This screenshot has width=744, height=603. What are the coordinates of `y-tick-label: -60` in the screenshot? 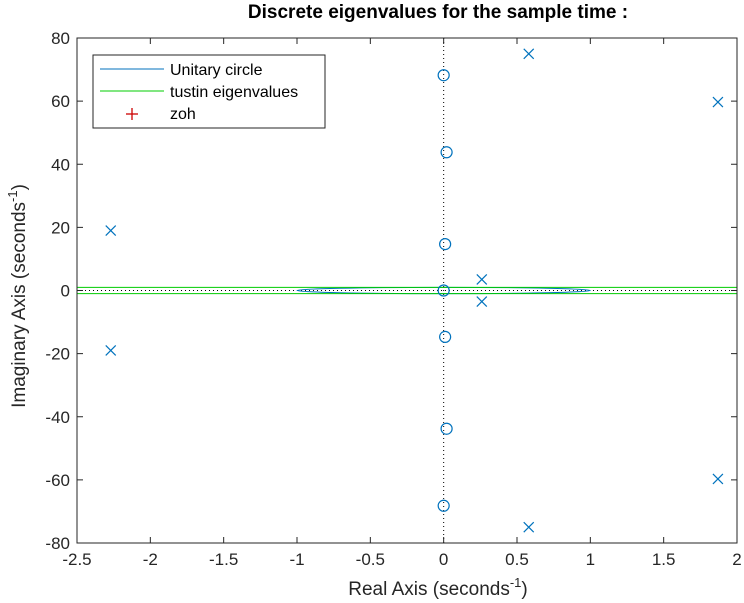 It's located at (57, 480).